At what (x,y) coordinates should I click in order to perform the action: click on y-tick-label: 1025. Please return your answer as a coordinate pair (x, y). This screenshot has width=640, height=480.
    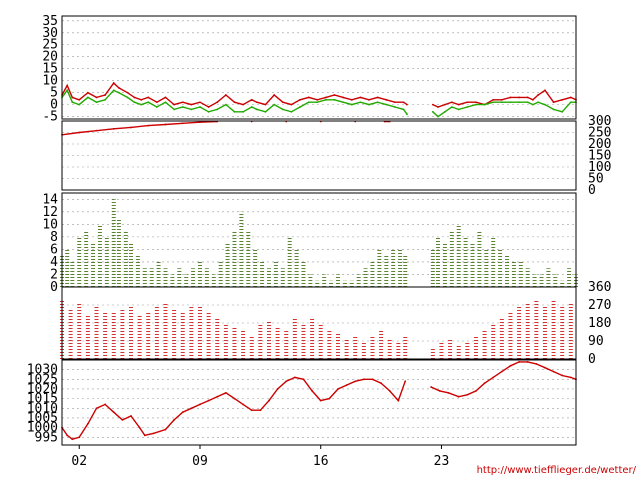
    Looking at the image, I should click on (42, 379).